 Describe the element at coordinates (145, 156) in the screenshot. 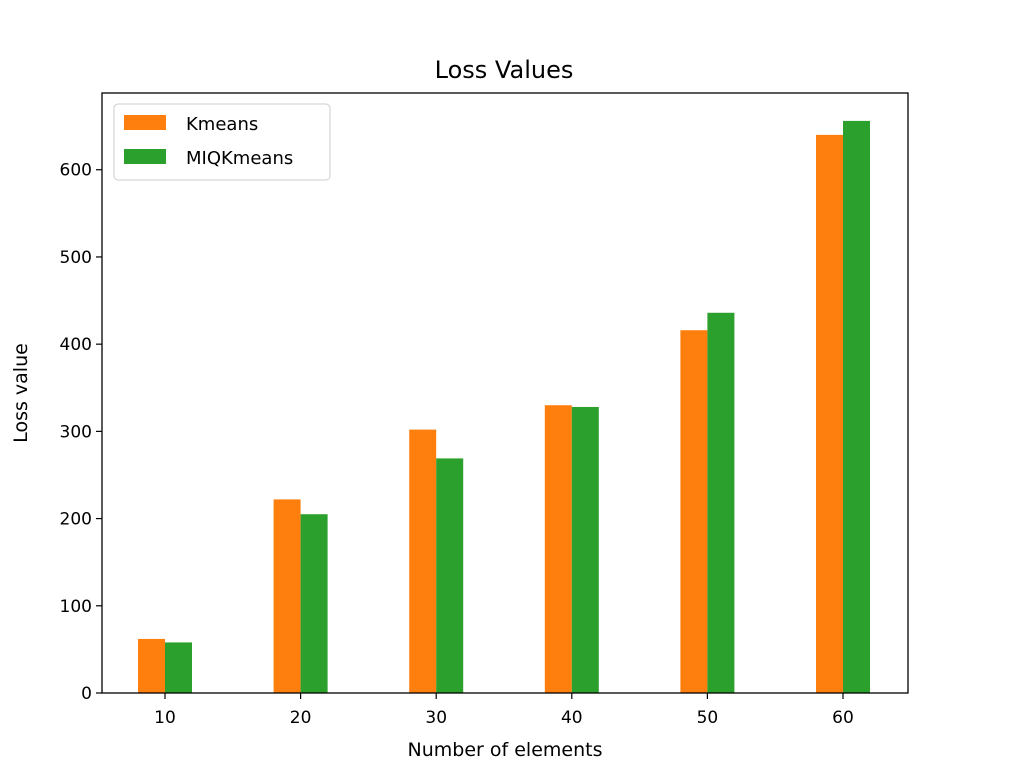

I see `legend-swatch-miqkmeans` at that location.